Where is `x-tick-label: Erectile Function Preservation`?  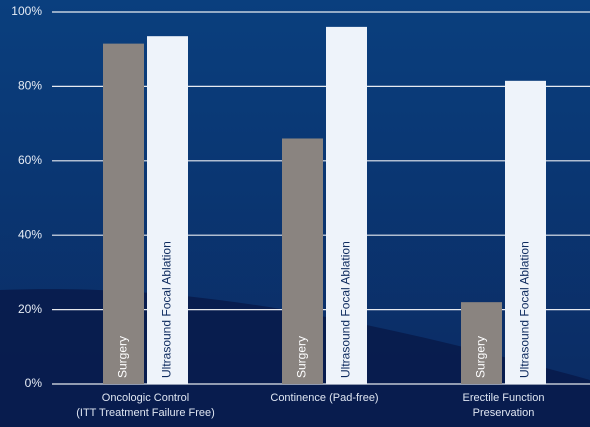
x-tick-label: Erectile Function Preservation is located at coordinates (503, 405).